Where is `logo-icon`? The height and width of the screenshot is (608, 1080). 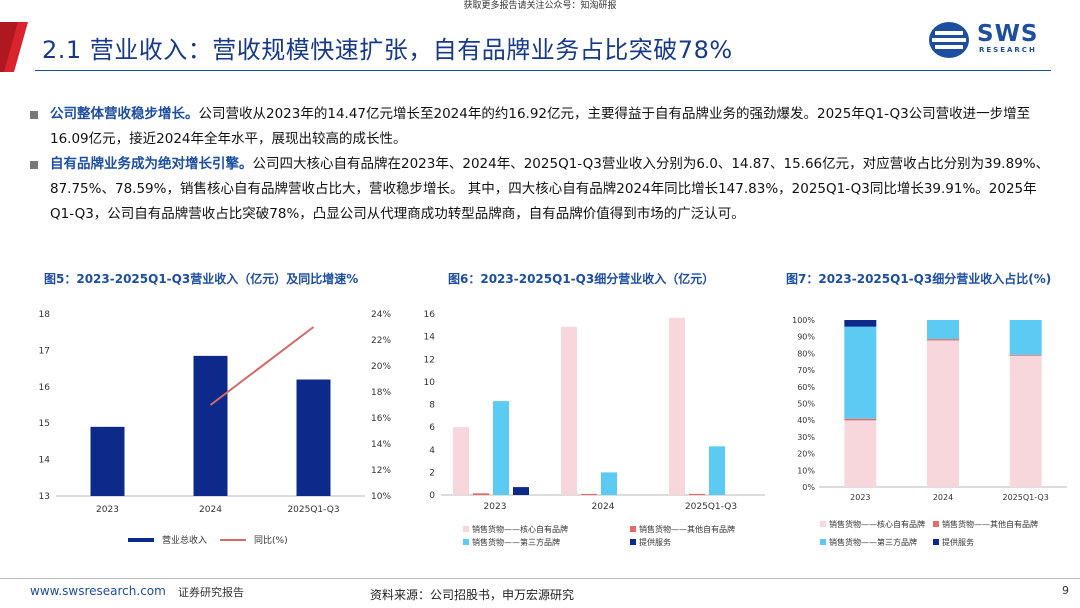
logo-icon is located at coordinates (949, 40).